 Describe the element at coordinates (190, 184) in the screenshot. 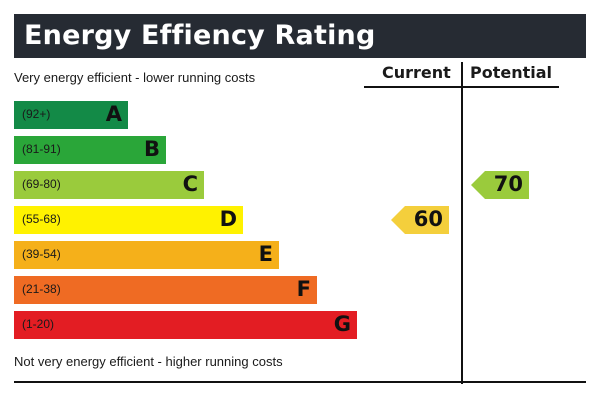

I see `rating-band-letter: C` at that location.